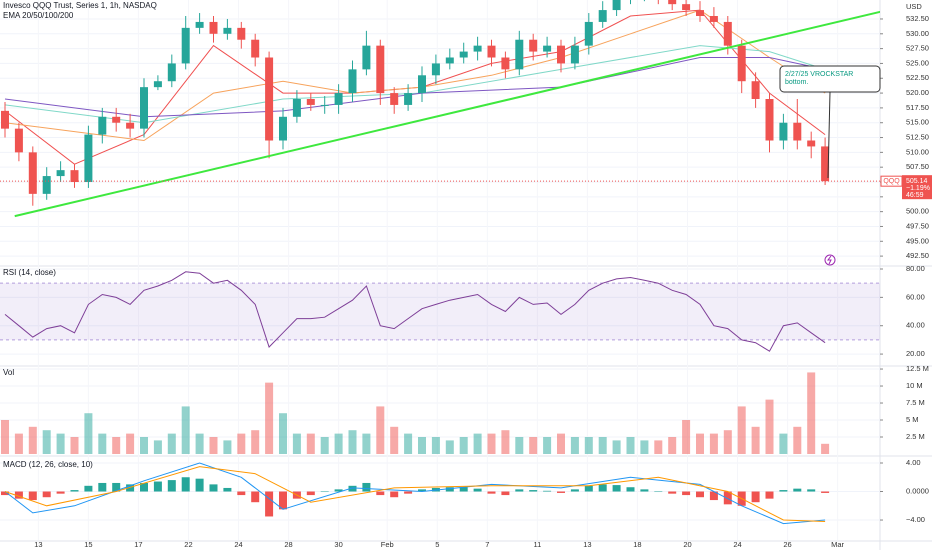  Describe the element at coordinates (915, 353) in the screenshot. I see `y-tick-label: 20.00` at that location.